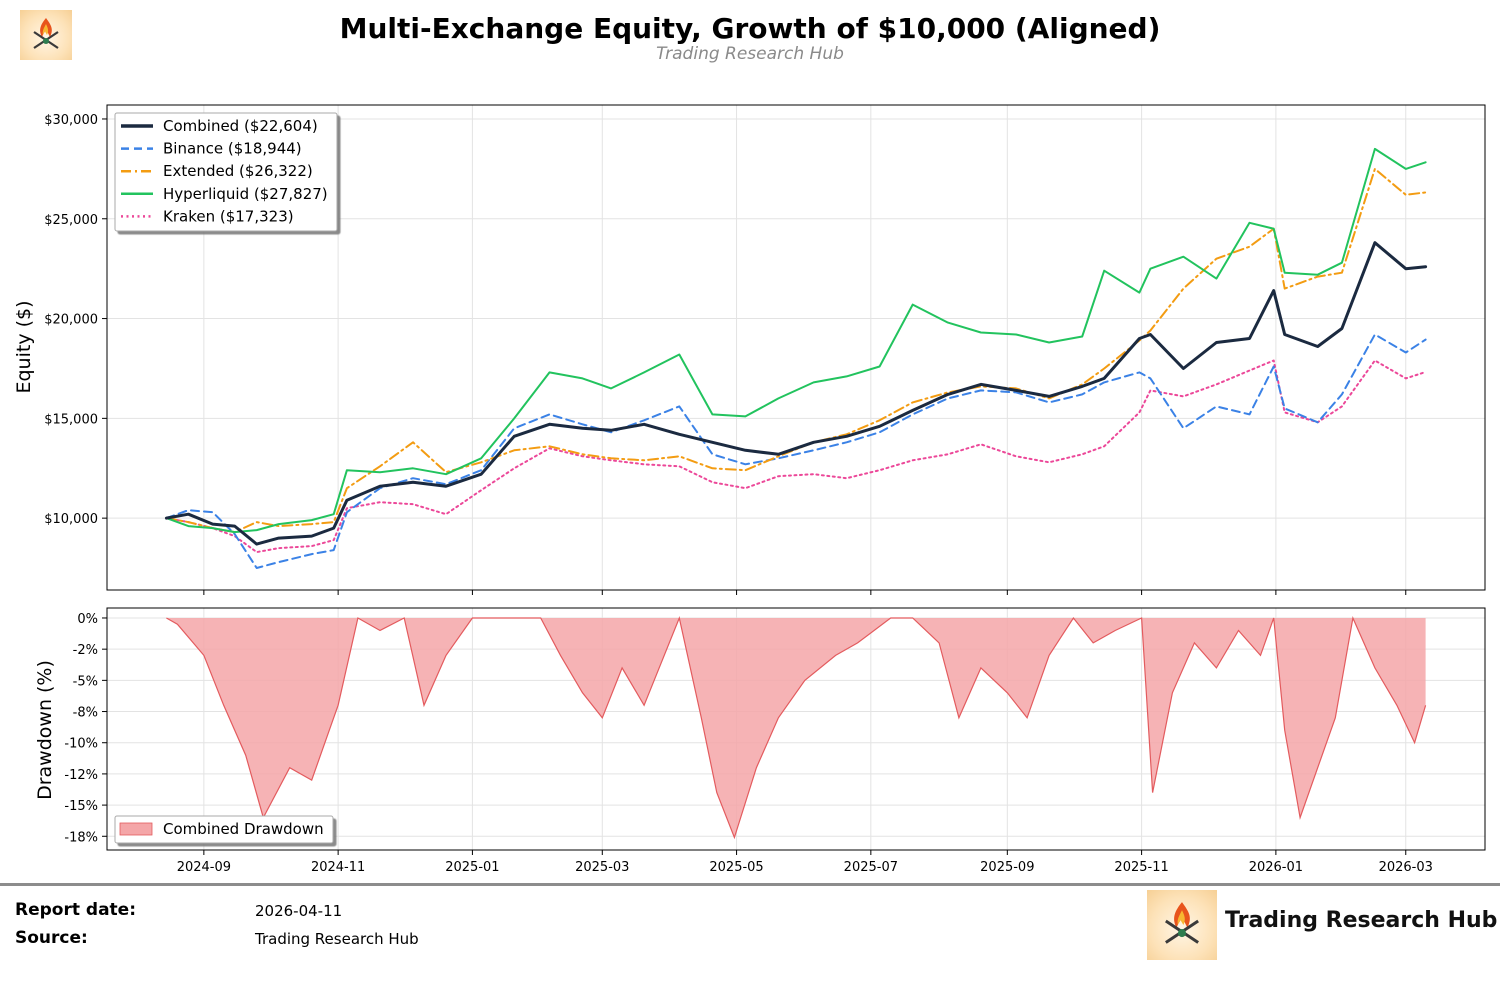 The width and height of the screenshot is (1500, 1000). I want to click on legend-label-binance: Binance ($18,944), so click(232, 149).